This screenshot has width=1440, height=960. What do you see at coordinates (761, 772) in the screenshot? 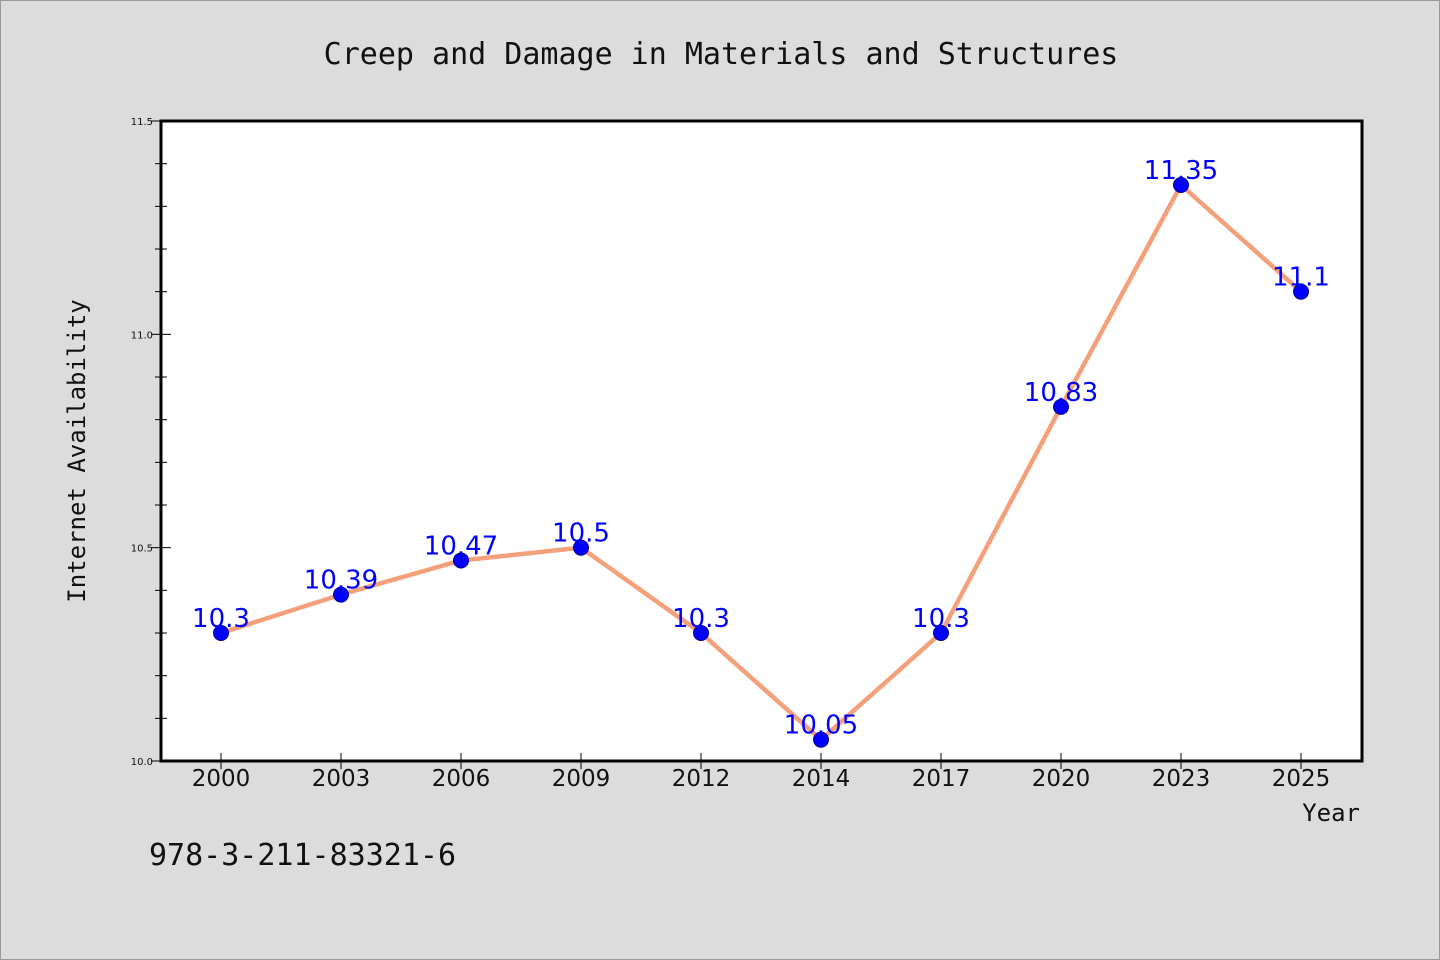
I see `x-axis: 2000 2003 2006 2009 2012 2014 2017 2020 2023 2025` at bounding box center [761, 772].